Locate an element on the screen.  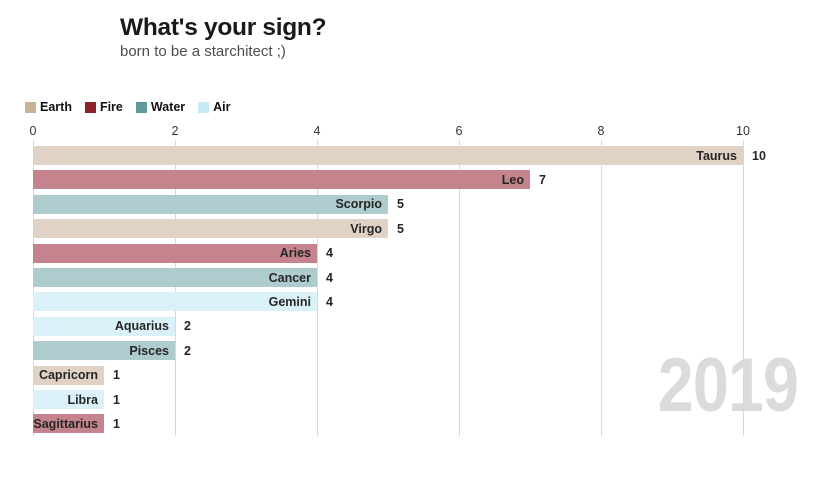
chart-title: What's your sign? is located at coordinates (223, 27).